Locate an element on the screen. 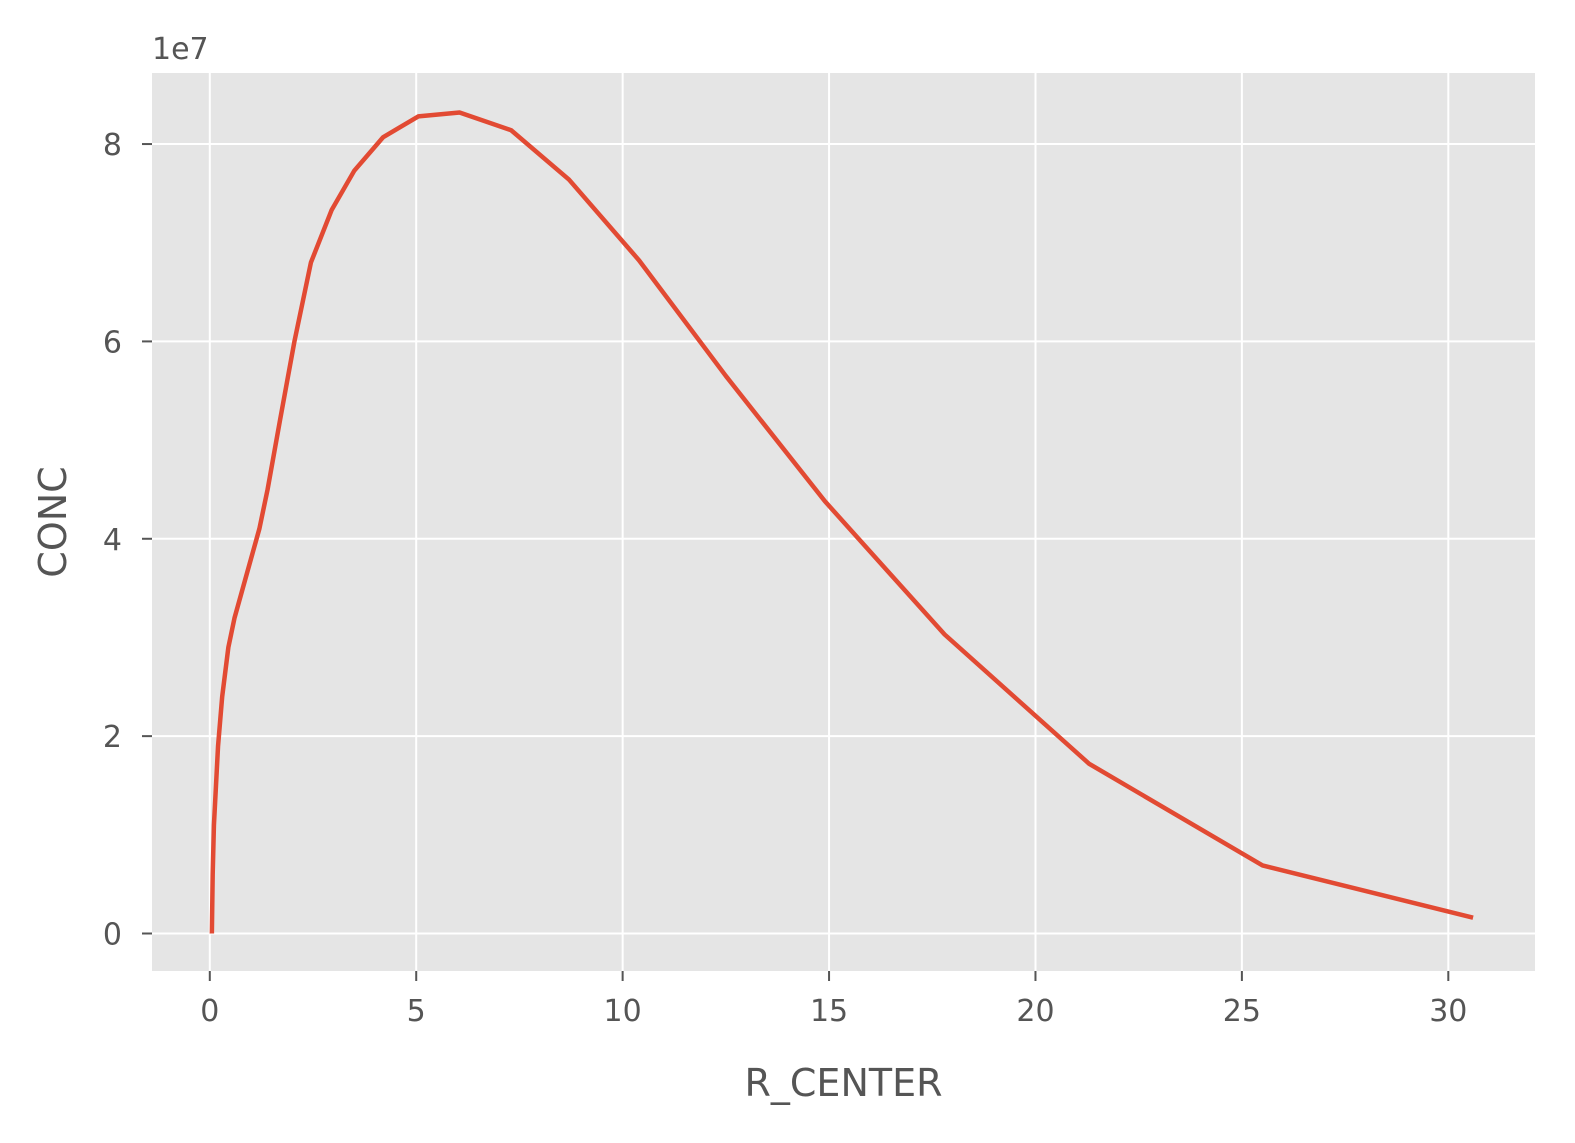 This screenshot has width=1575, height=1143. y-offset-label: 1e7 is located at coordinates (180, 49).